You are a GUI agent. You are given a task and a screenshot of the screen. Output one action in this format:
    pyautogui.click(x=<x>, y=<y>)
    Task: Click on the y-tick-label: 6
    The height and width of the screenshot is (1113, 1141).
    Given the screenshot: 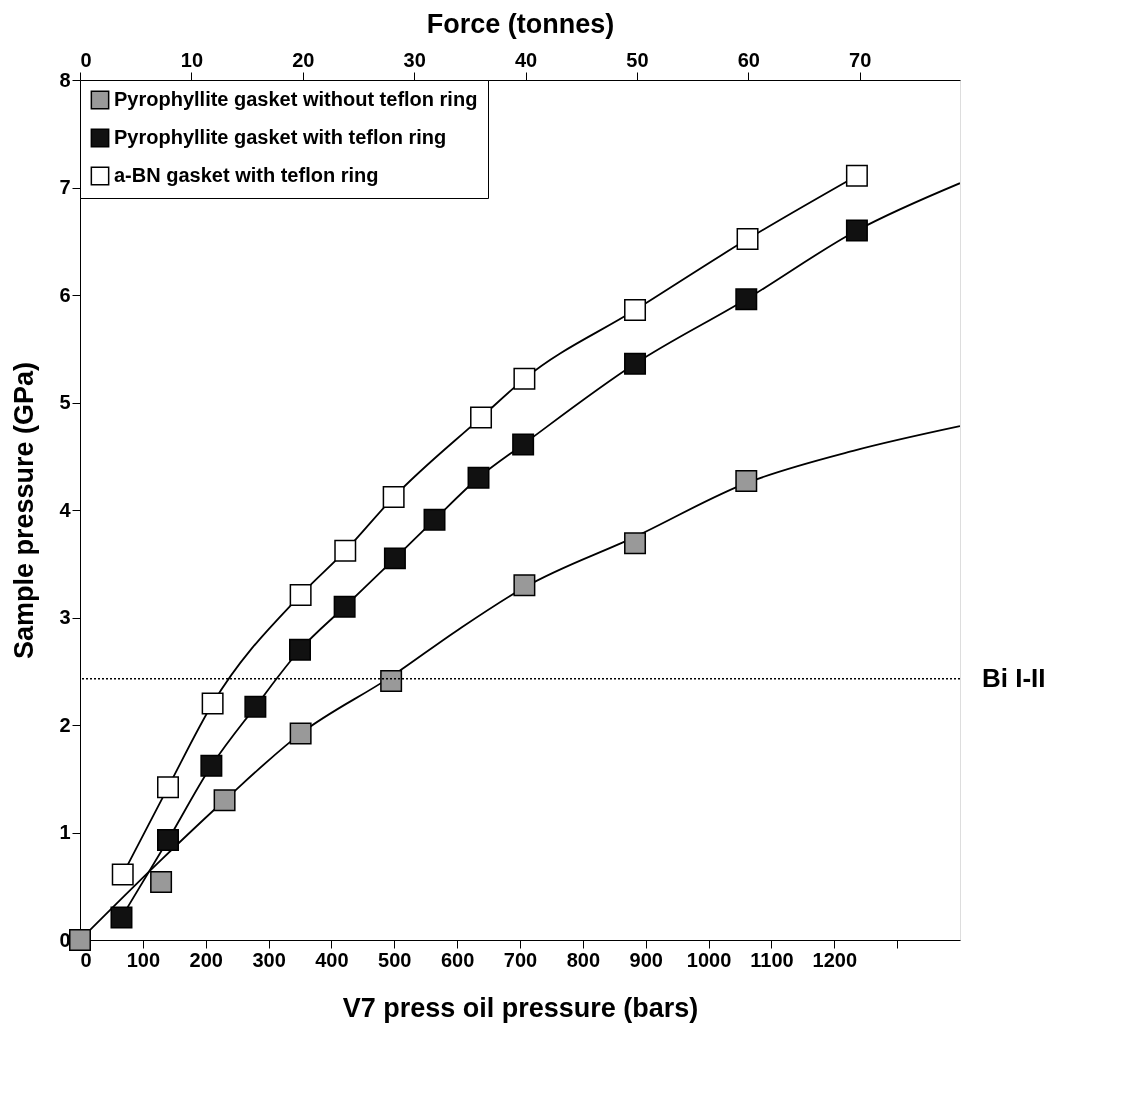 What is the action you would take?
    pyautogui.click(x=65, y=294)
    